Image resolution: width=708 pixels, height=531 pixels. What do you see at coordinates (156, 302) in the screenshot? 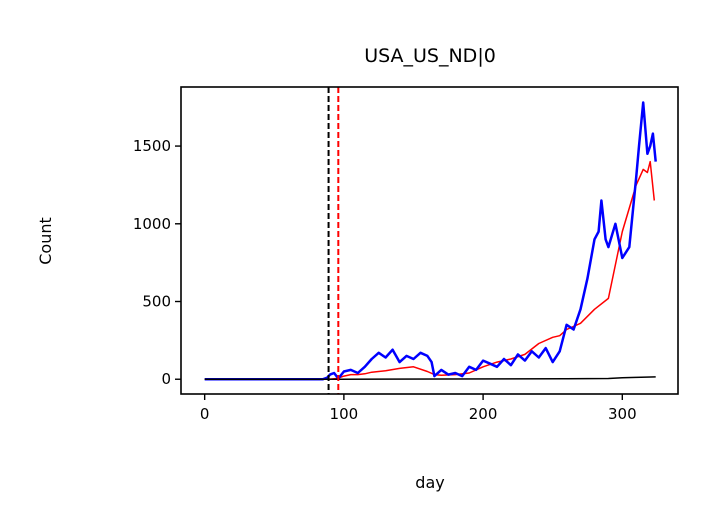
I see `y-tick-label: 500` at bounding box center [156, 302].